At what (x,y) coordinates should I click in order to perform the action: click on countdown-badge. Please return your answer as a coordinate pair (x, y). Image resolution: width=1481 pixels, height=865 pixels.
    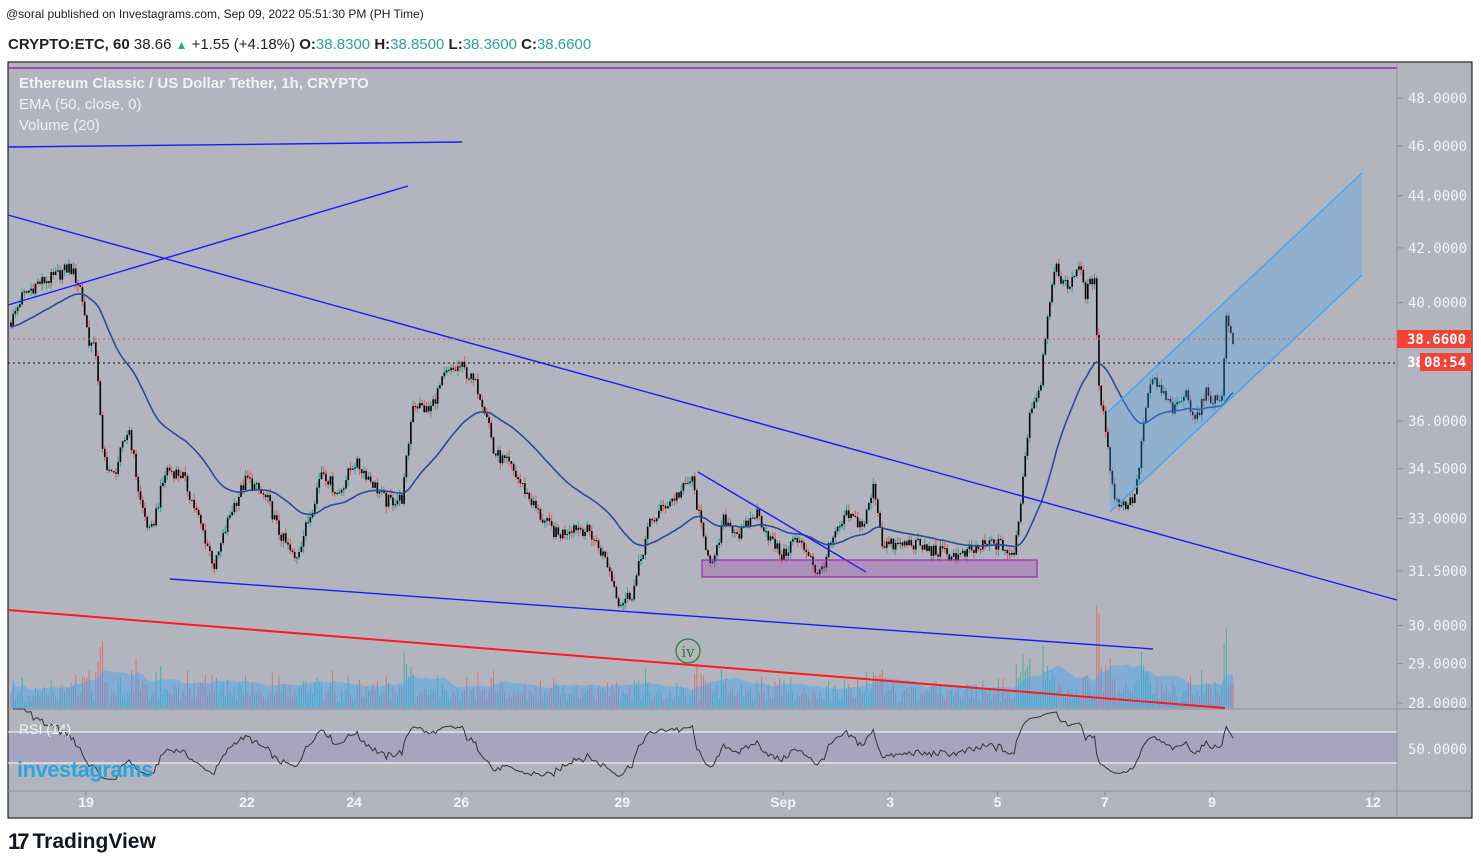
    Looking at the image, I should click on (1446, 362).